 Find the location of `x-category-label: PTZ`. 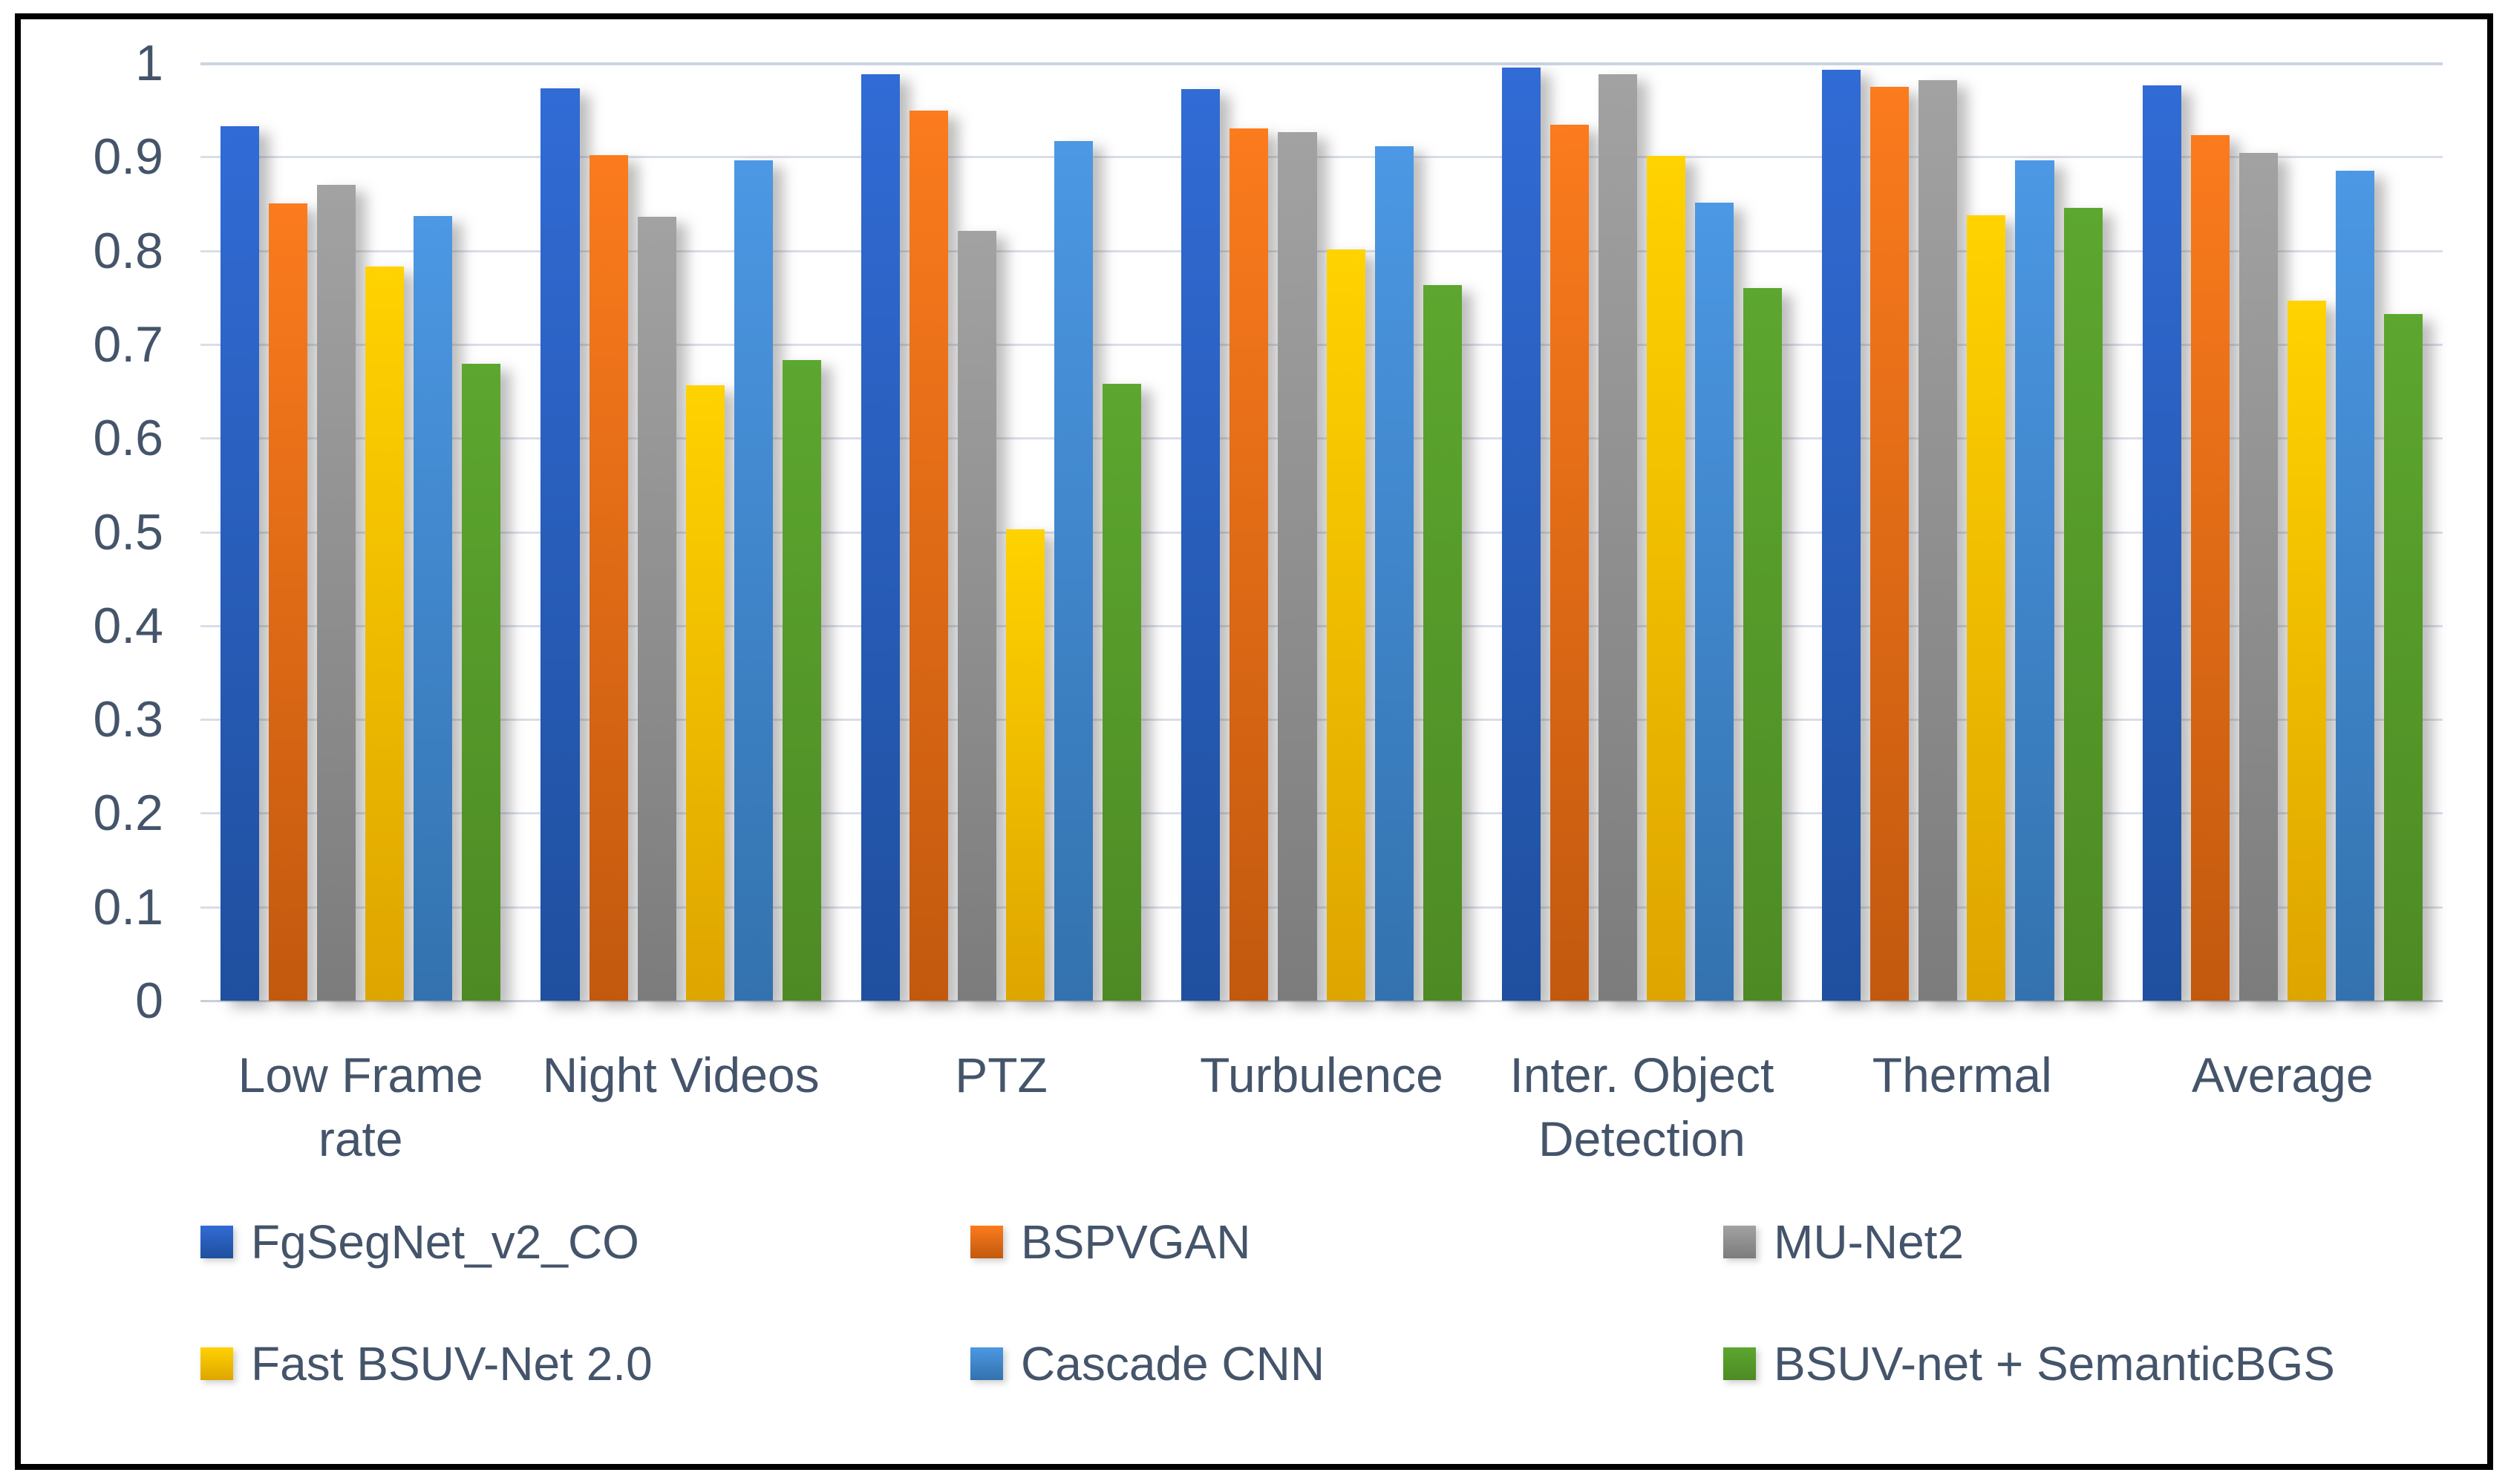

x-category-label: PTZ is located at coordinates (1002, 1074).